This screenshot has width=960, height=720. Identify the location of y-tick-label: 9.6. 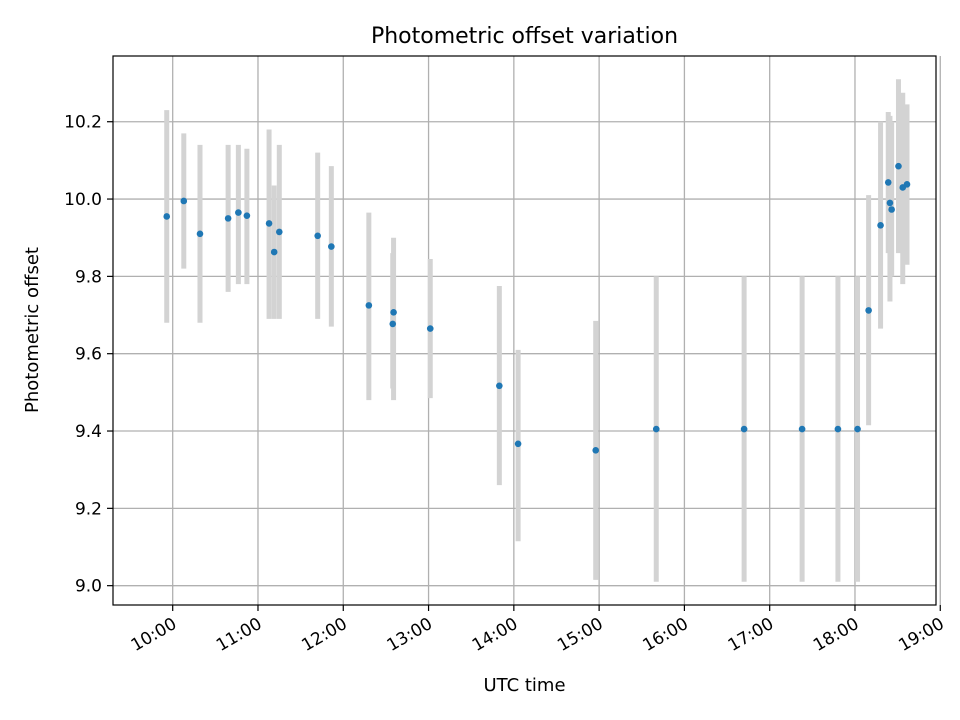
(88, 355).